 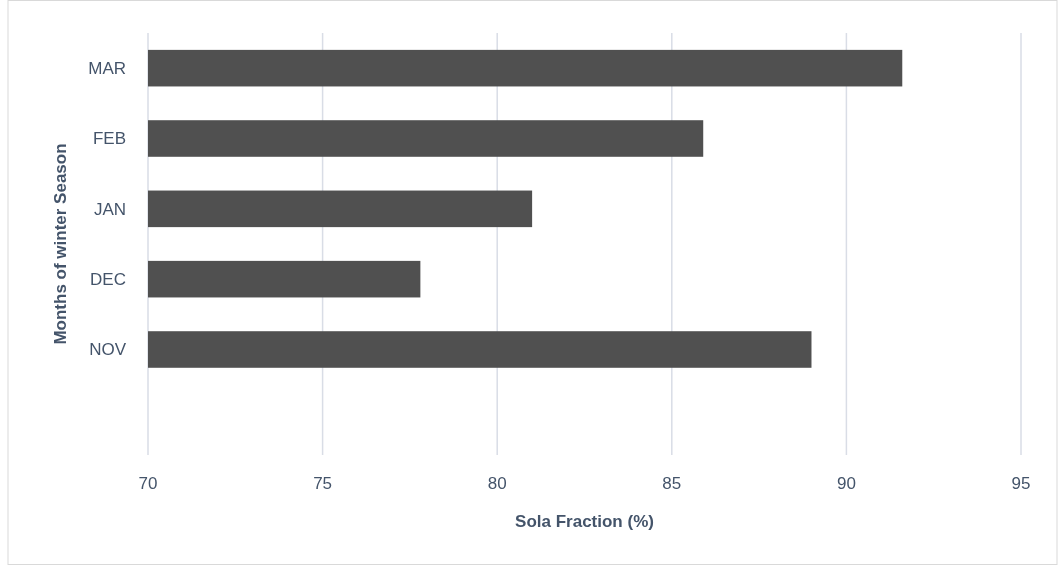 What do you see at coordinates (497, 483) in the screenshot?
I see `x-tick-label: 80` at bounding box center [497, 483].